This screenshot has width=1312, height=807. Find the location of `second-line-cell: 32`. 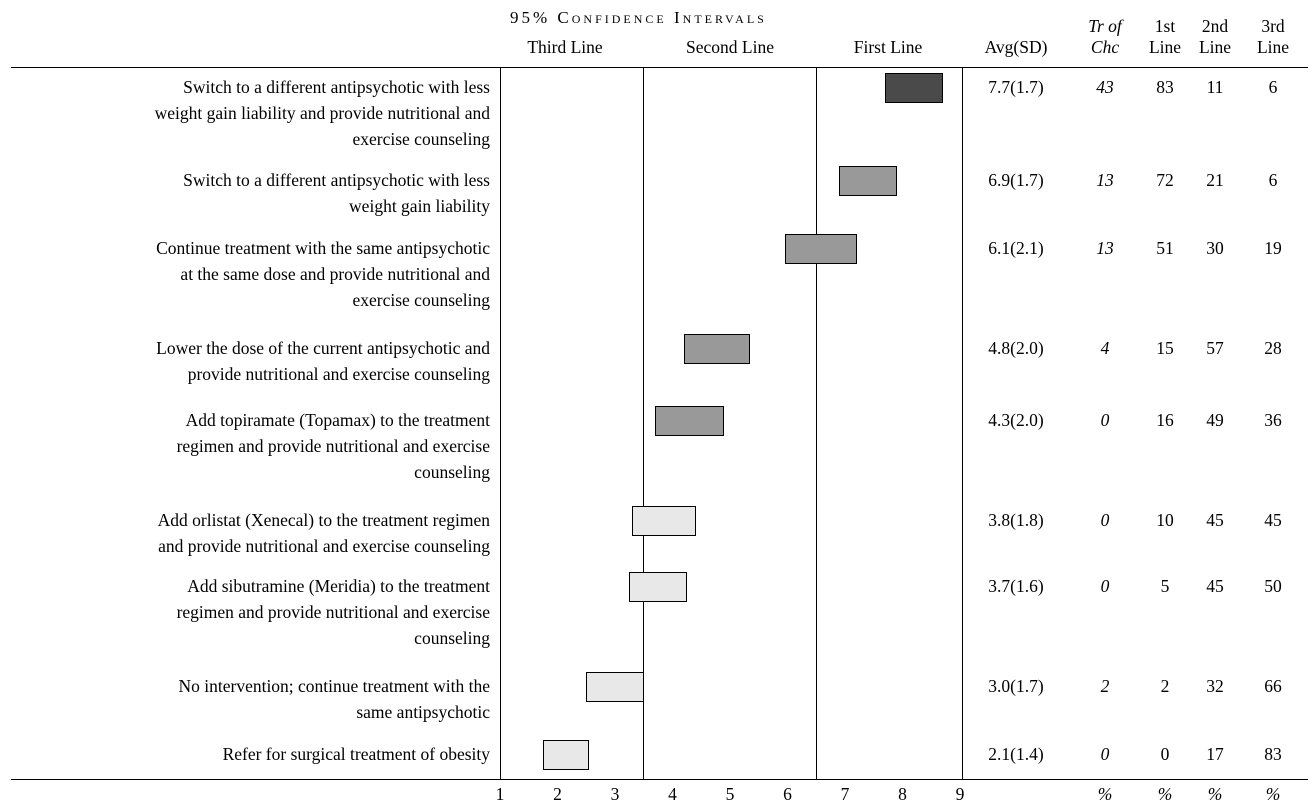

second-line-cell: 32 is located at coordinates (1215, 686).